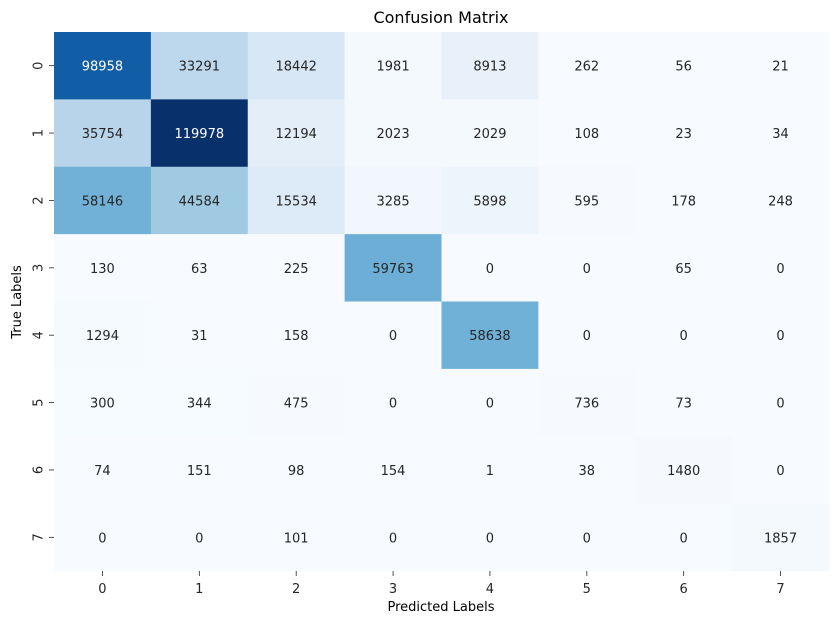 The height and width of the screenshot is (624, 838). I want to click on cell-value-label: 59763, so click(392, 269).